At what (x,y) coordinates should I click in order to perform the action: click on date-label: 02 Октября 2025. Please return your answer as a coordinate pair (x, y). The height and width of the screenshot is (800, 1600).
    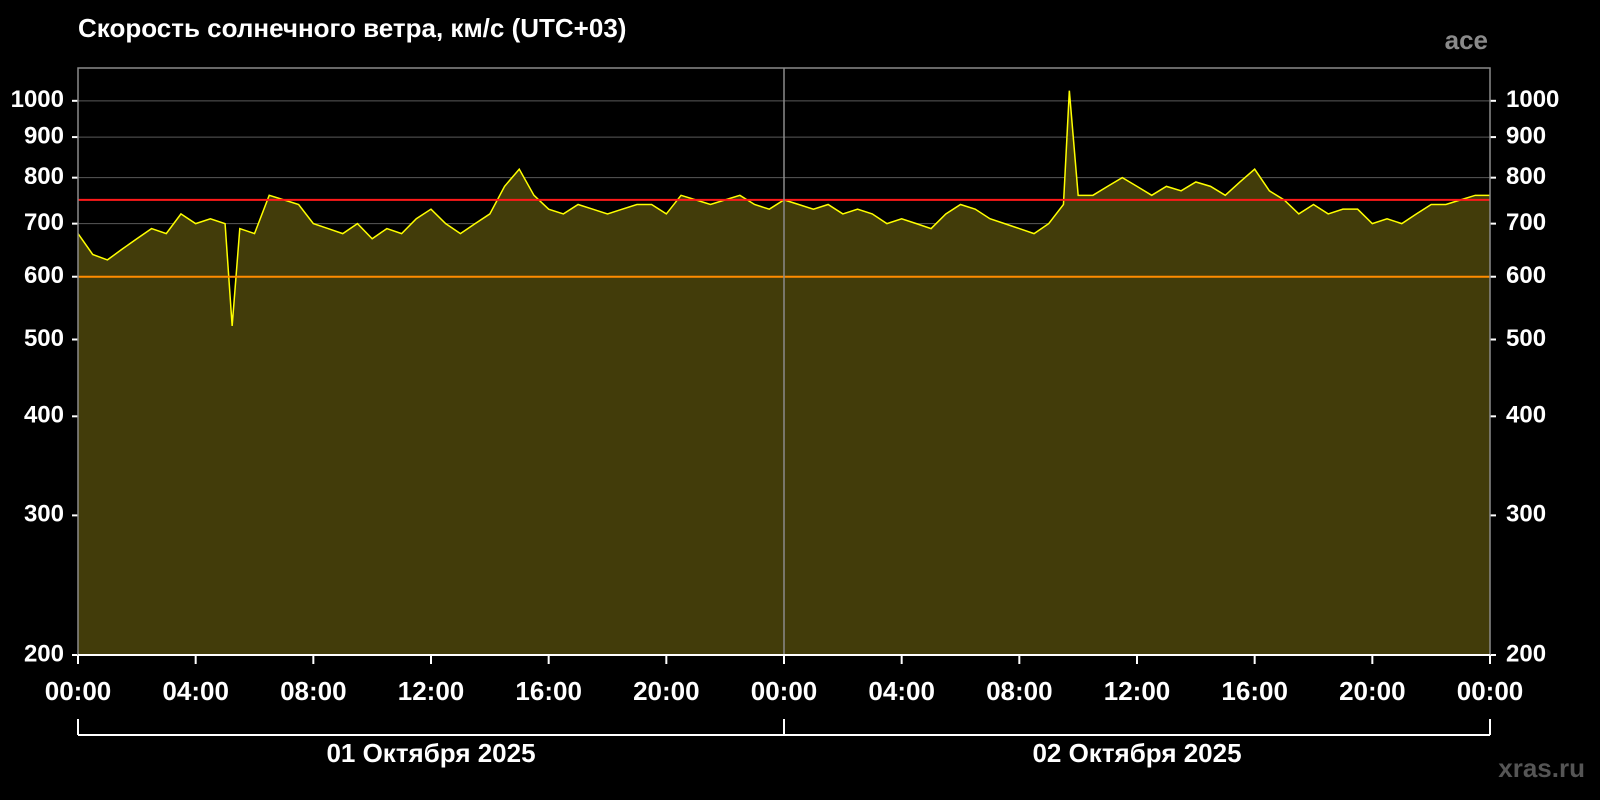
    Looking at the image, I should click on (1136, 753).